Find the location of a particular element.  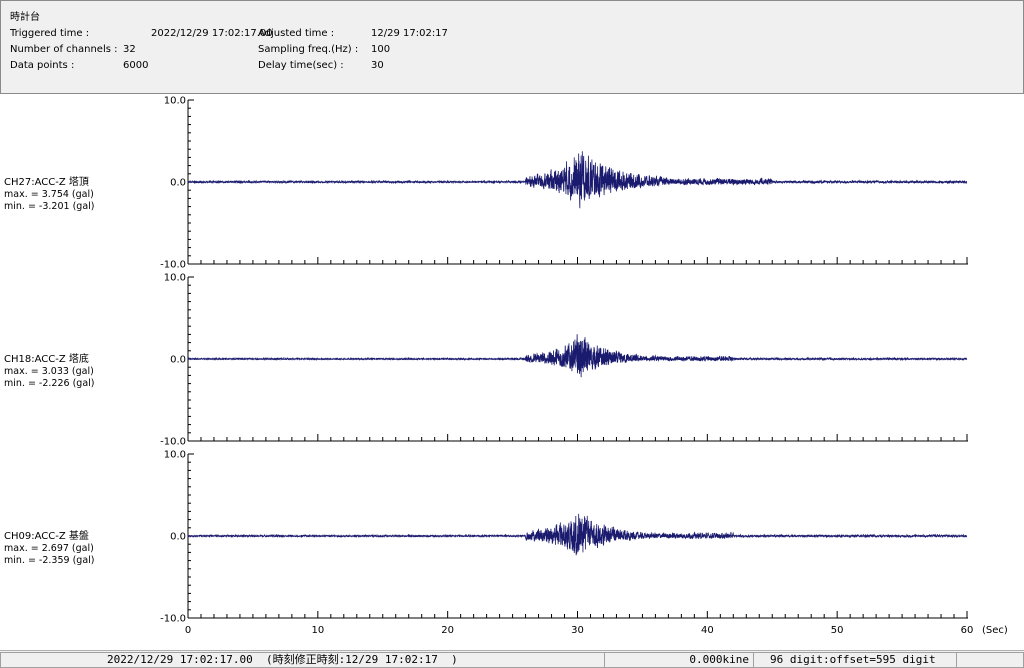

x-tick-label: 20 is located at coordinates (447, 630).